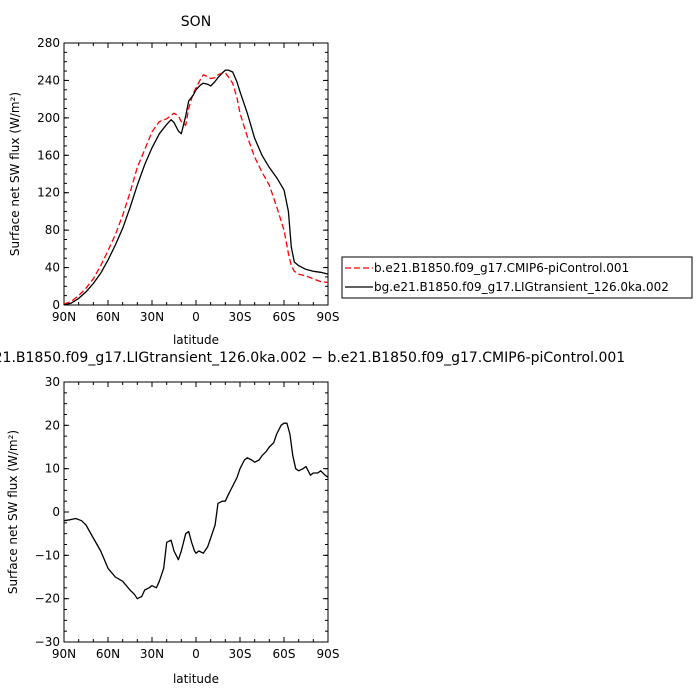  I want to click on y-tick-label: 160, so click(48, 155).